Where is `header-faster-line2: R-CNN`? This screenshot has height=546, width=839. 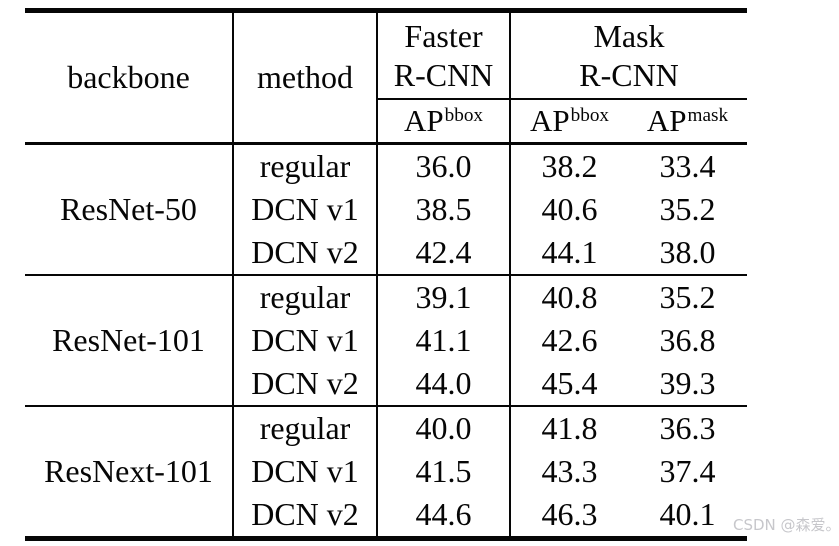
header-faster-line2: R-CNN is located at coordinates (443, 74).